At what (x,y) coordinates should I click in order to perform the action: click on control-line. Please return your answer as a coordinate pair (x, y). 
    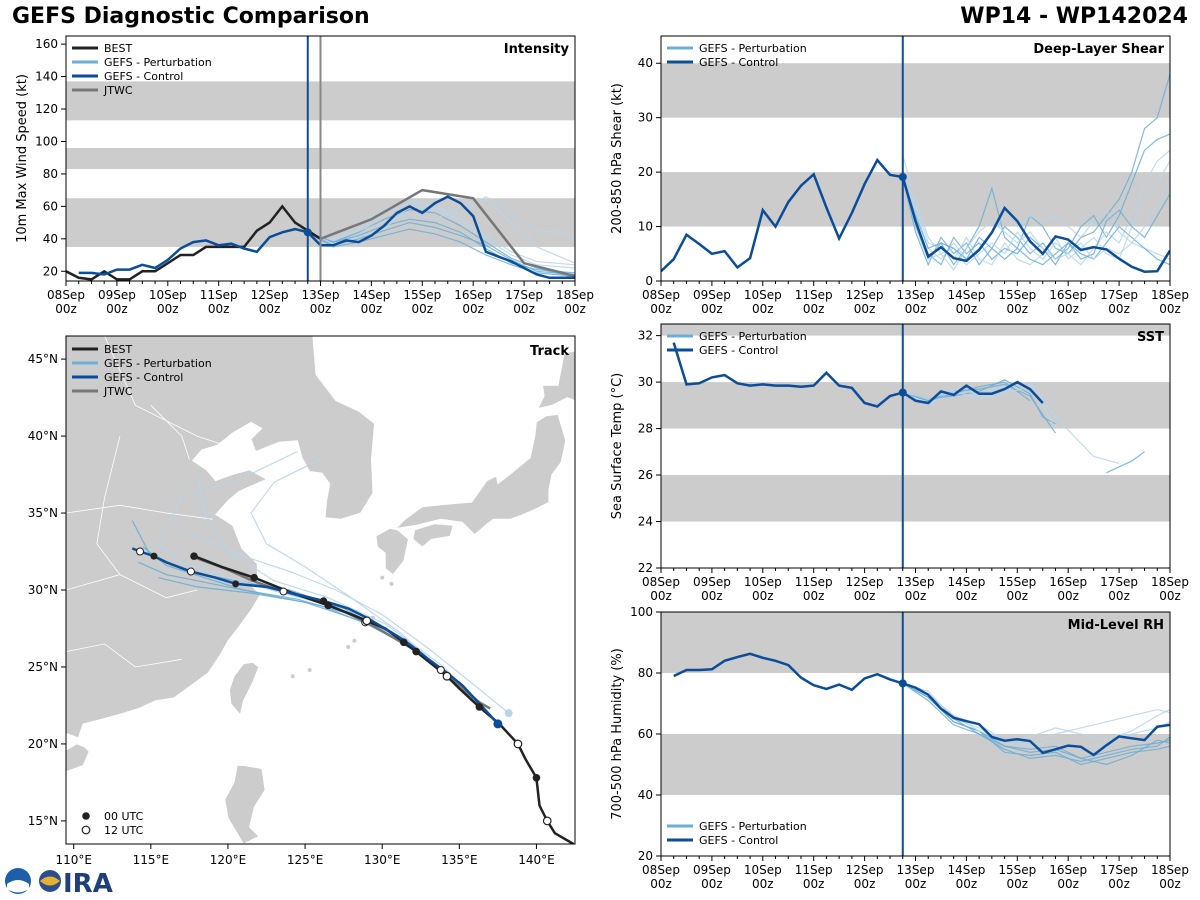
    Looking at the image, I should click on (921, 704).